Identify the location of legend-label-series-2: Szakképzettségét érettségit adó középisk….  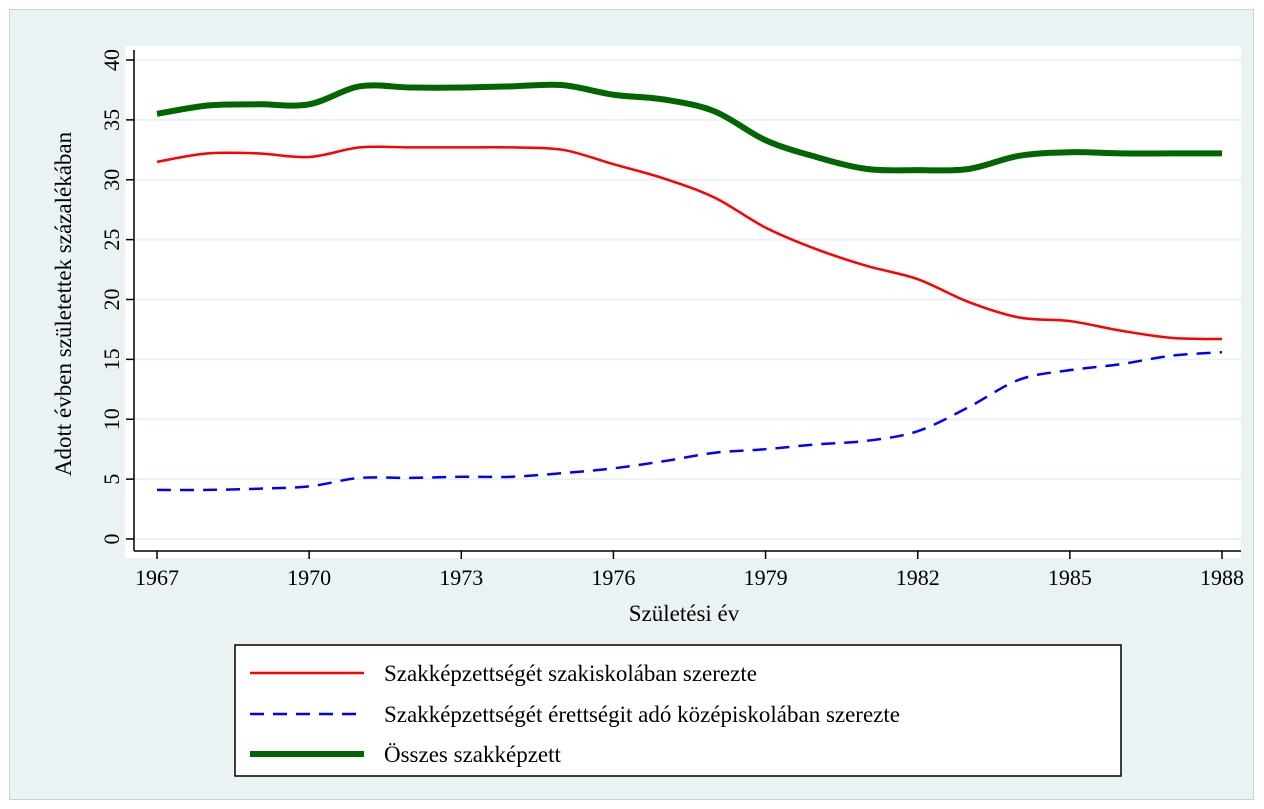
(642, 714).